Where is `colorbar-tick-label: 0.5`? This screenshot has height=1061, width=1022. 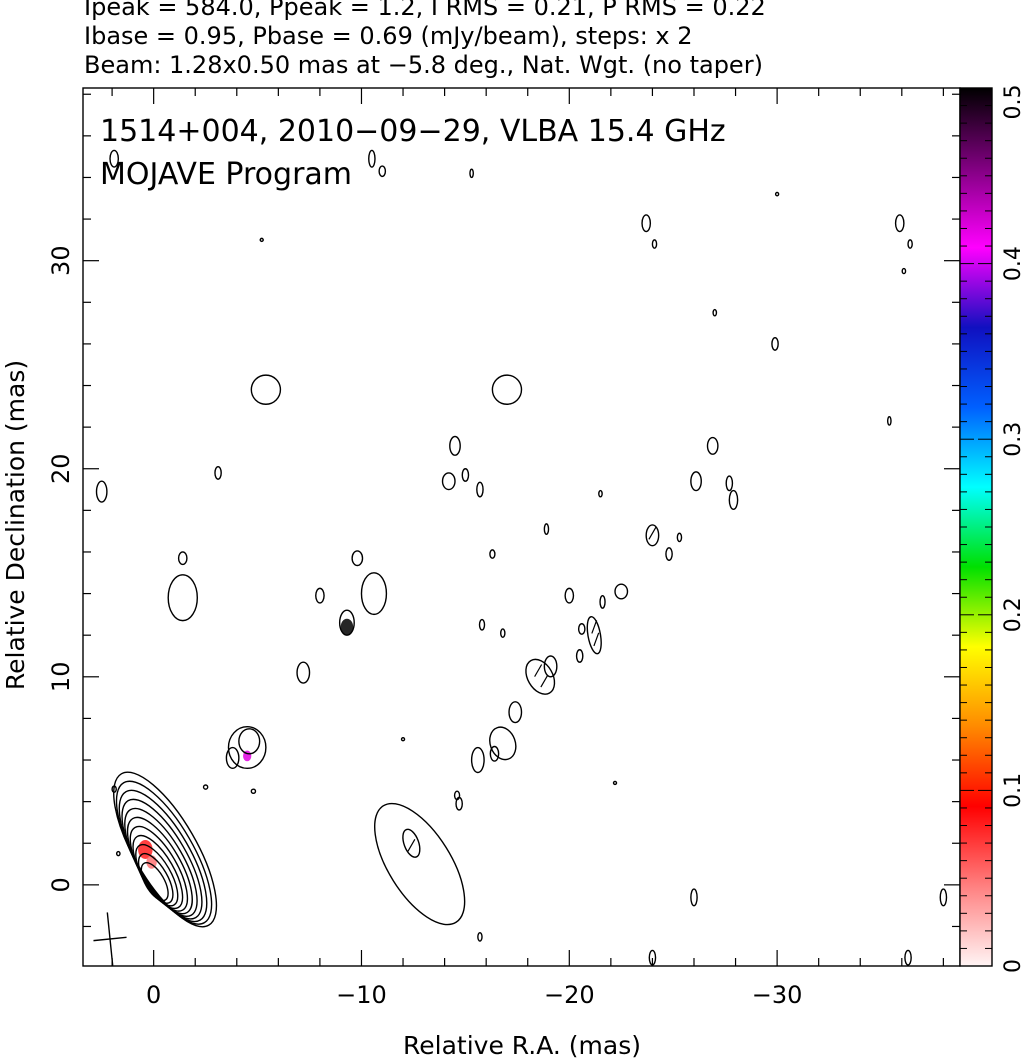 colorbar-tick-label: 0.5 is located at coordinates (1011, 102).